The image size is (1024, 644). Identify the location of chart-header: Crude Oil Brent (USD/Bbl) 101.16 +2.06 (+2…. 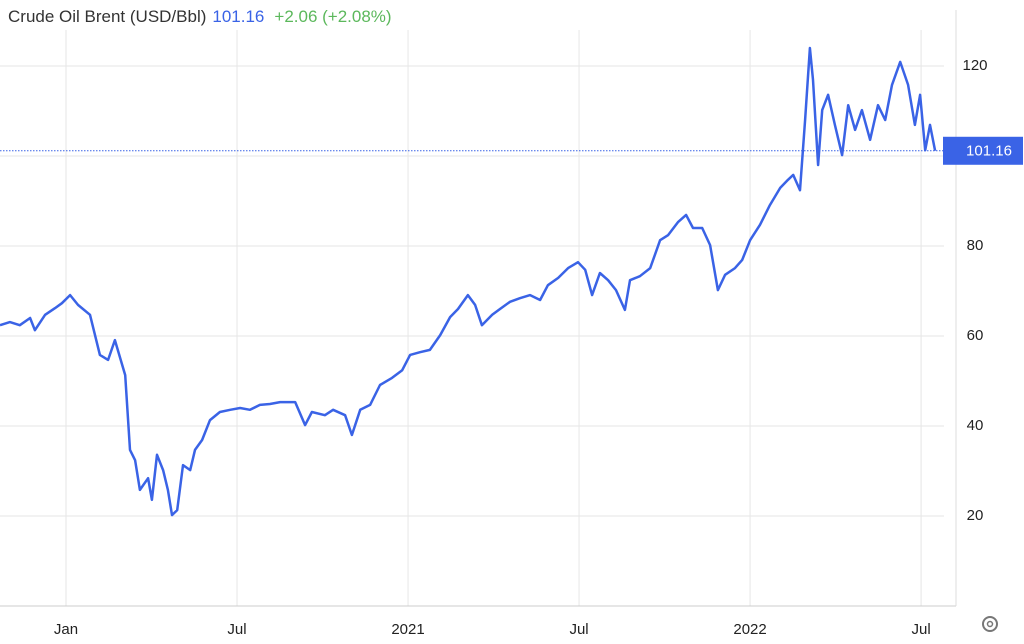
(200, 16).